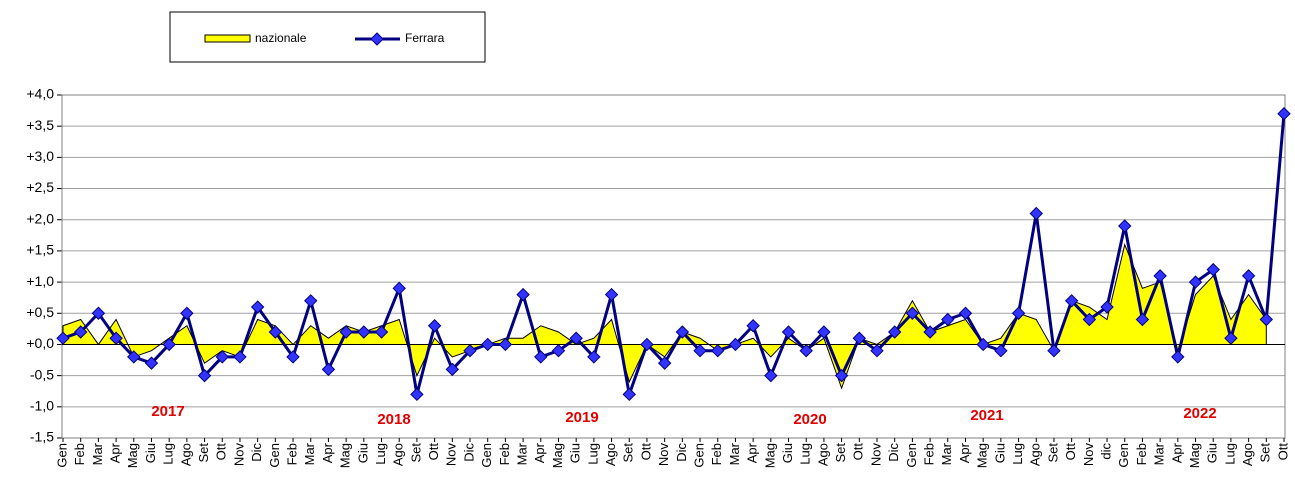 The height and width of the screenshot is (488, 1295). Describe the element at coordinates (42, 406) in the screenshot. I see `y-tick-label: -1,0` at that location.